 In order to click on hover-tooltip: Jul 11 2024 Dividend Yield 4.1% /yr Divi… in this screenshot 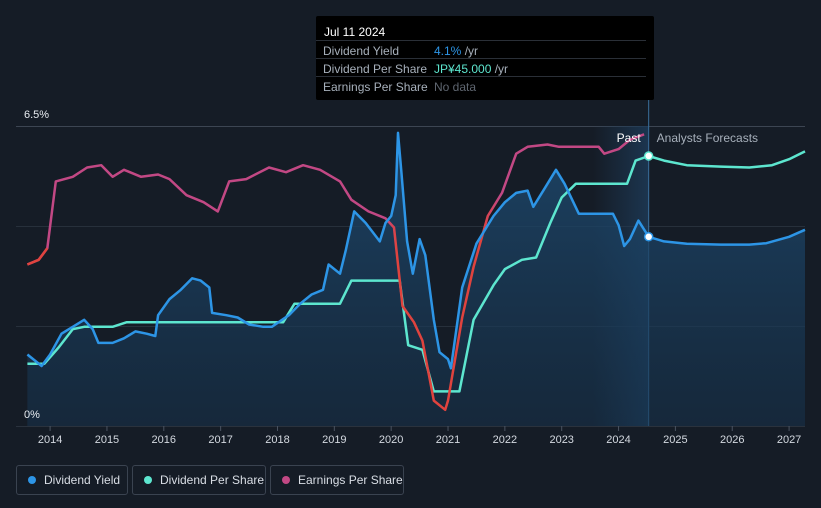, I will do `click(485, 58)`.